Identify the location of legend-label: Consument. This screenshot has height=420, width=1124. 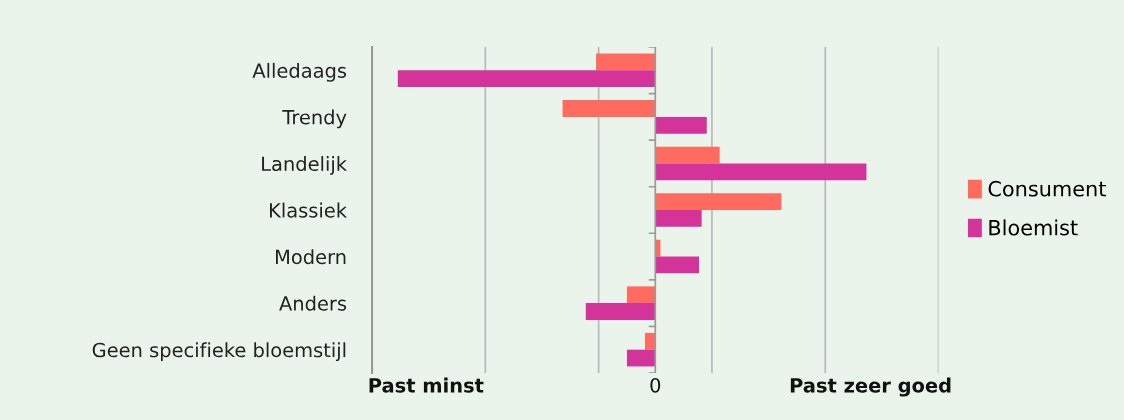
(1047, 188).